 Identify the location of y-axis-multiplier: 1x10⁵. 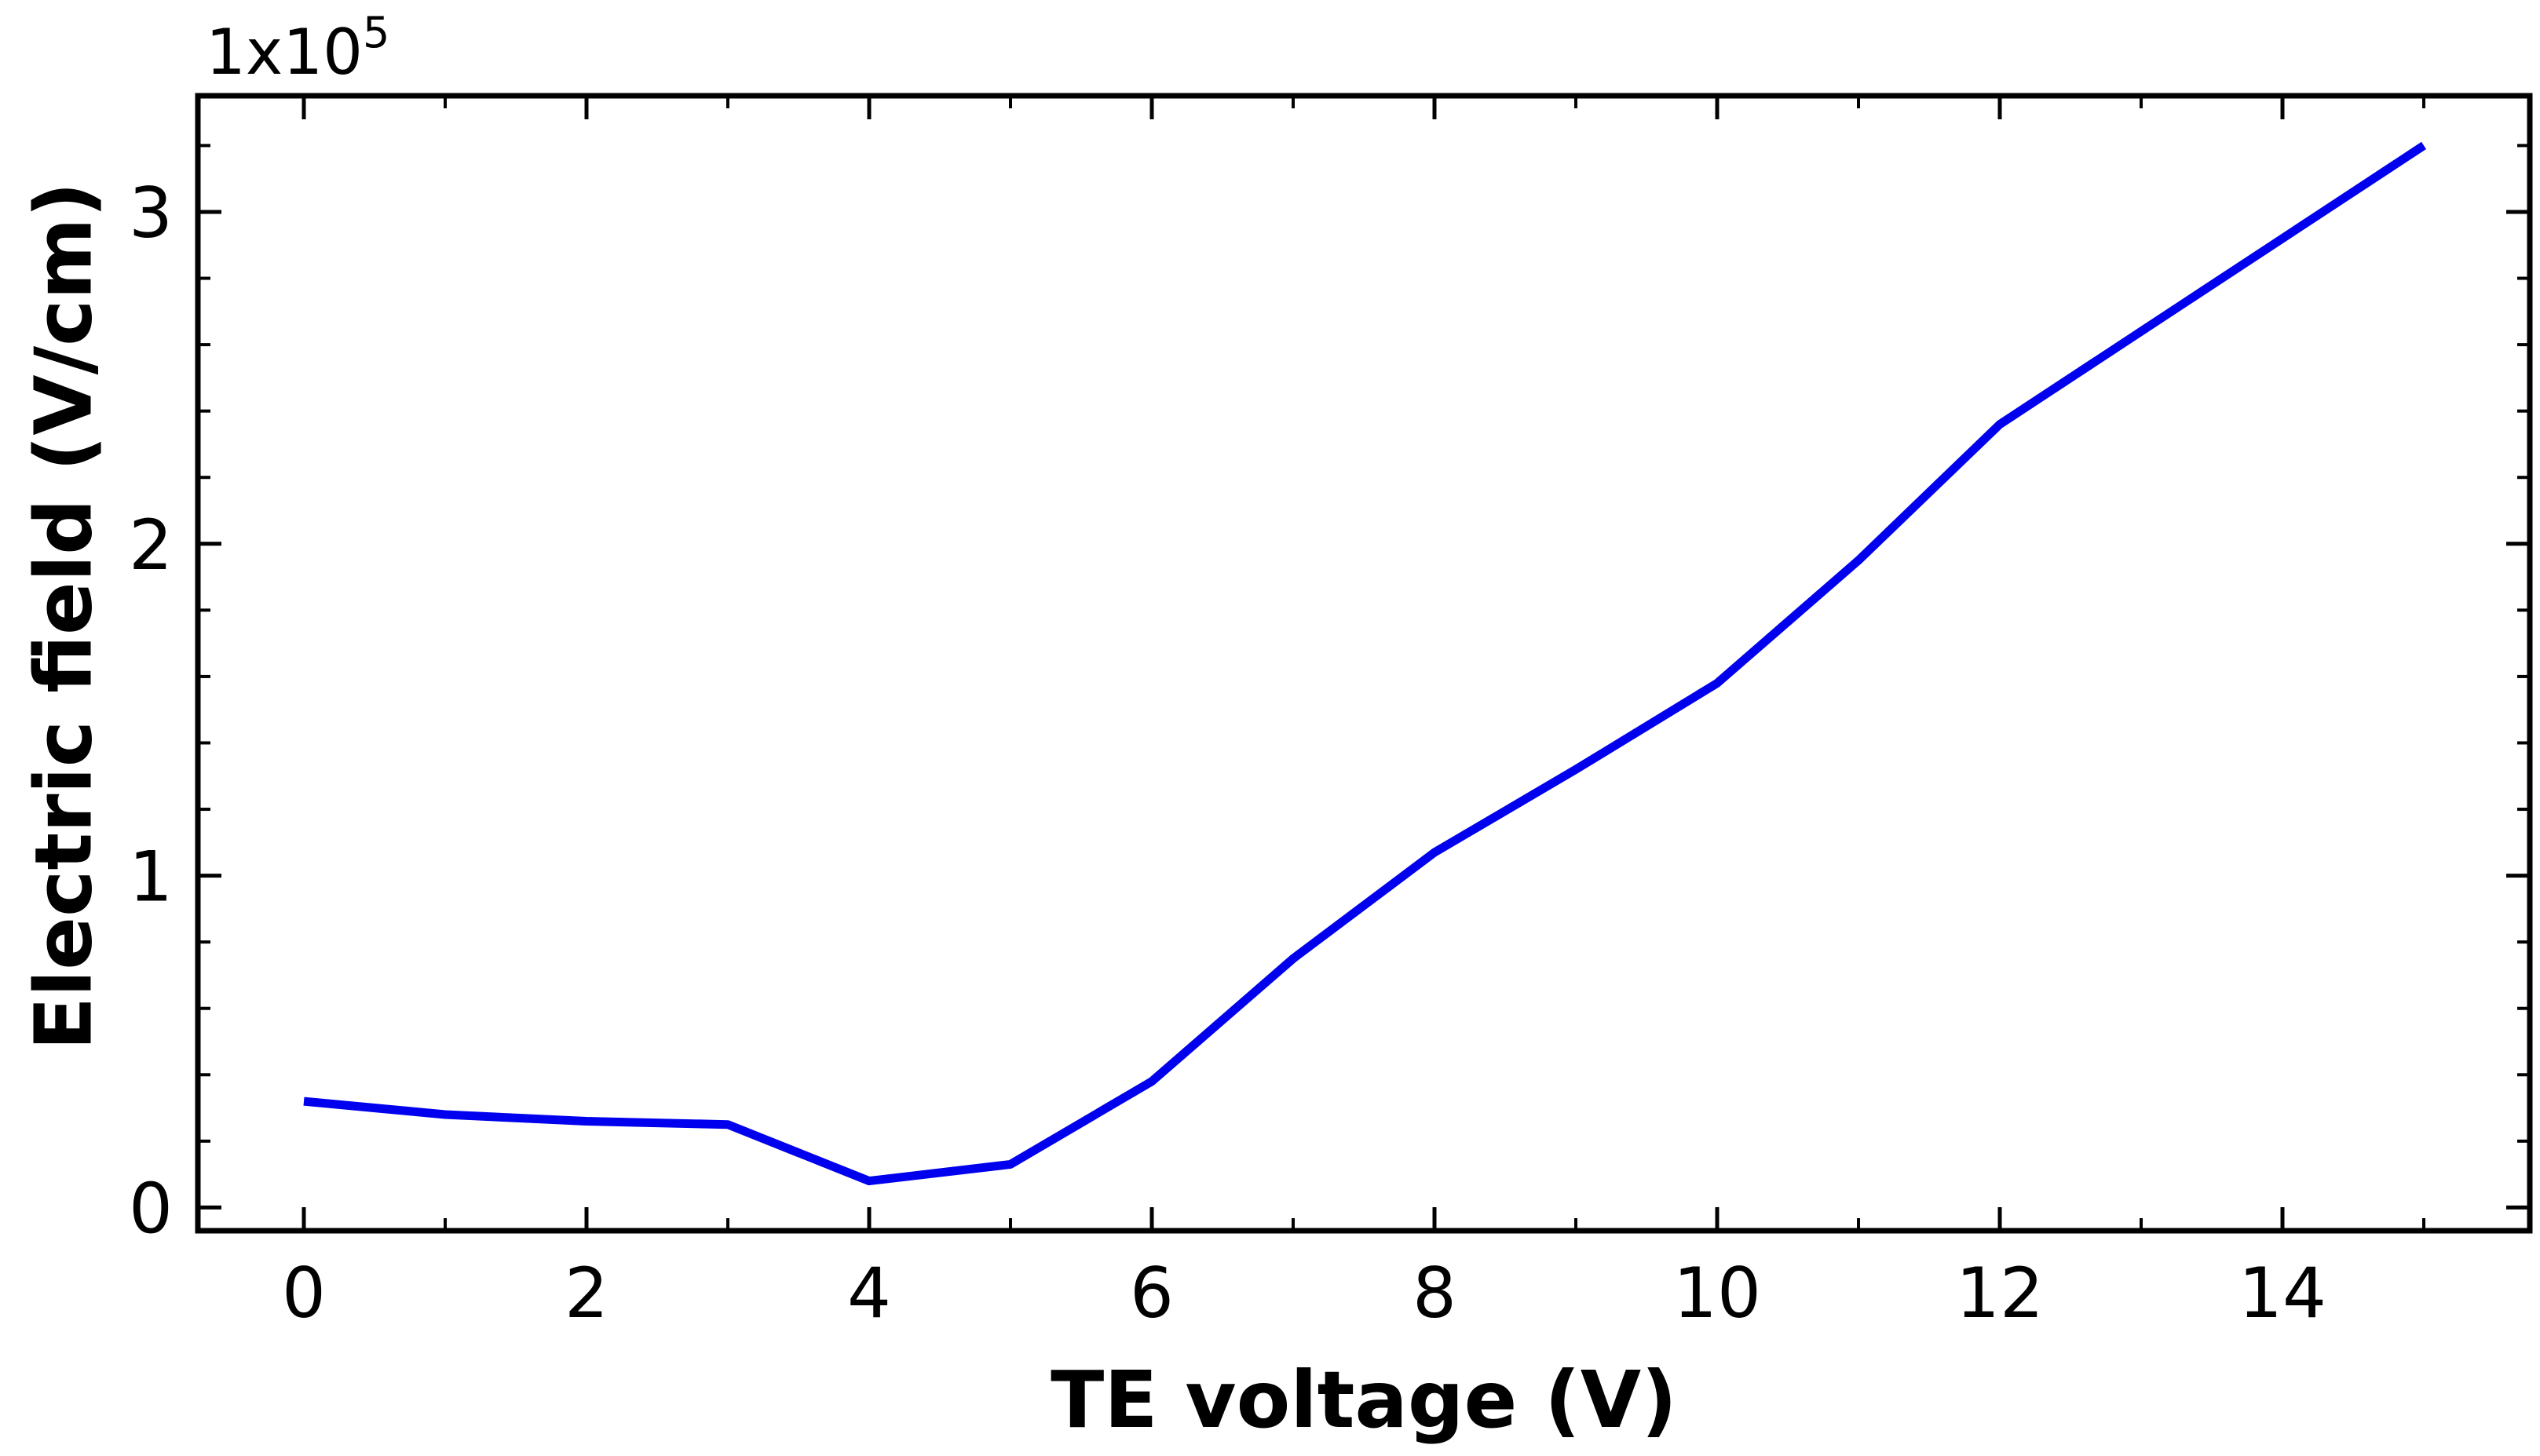
(297, 48).